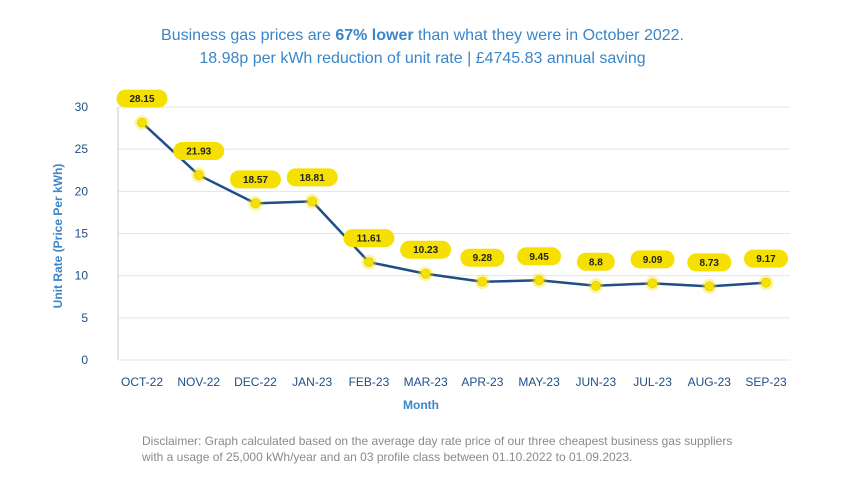 This screenshot has width=845, height=499. I want to click on data-label: 18.81, so click(312, 178).